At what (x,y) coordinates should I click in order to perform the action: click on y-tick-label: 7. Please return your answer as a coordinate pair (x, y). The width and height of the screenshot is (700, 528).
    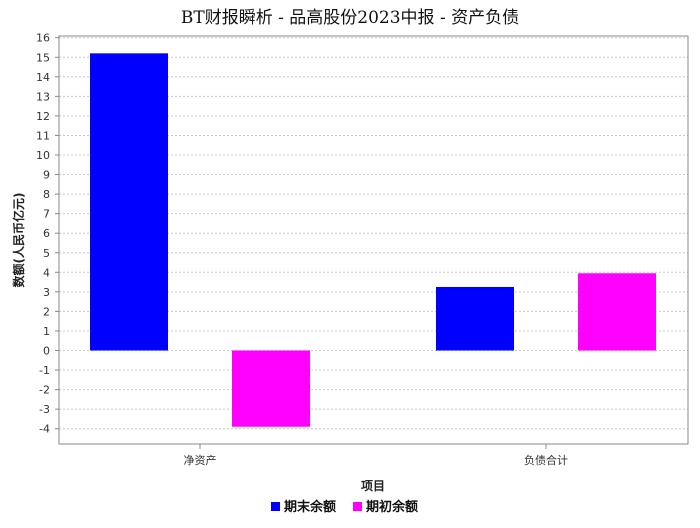
    Looking at the image, I should click on (46, 214).